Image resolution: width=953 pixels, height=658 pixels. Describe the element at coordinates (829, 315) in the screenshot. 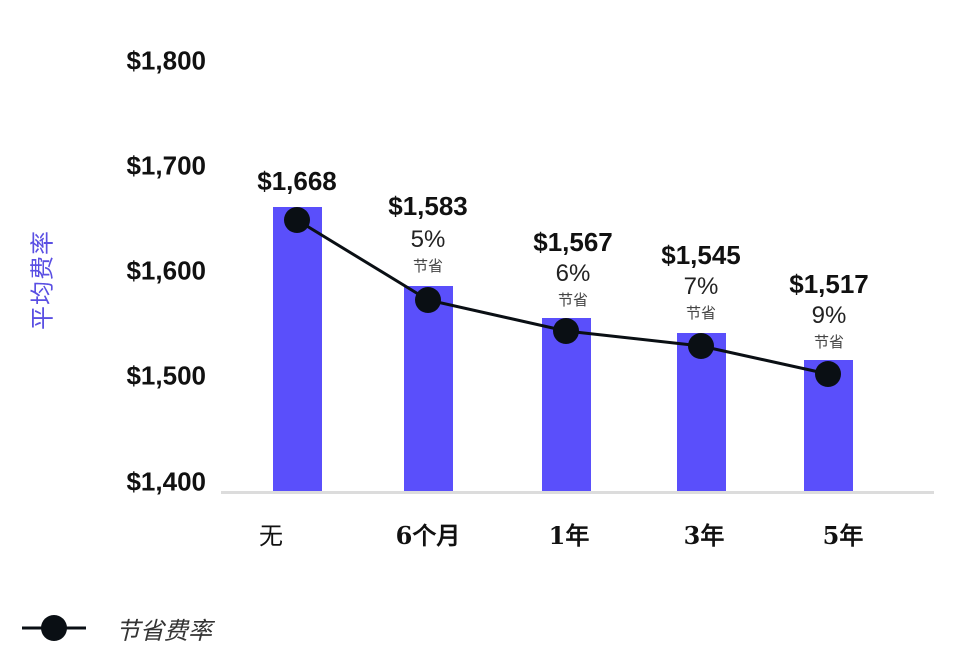

I see `savings-percent: 9%` at that location.